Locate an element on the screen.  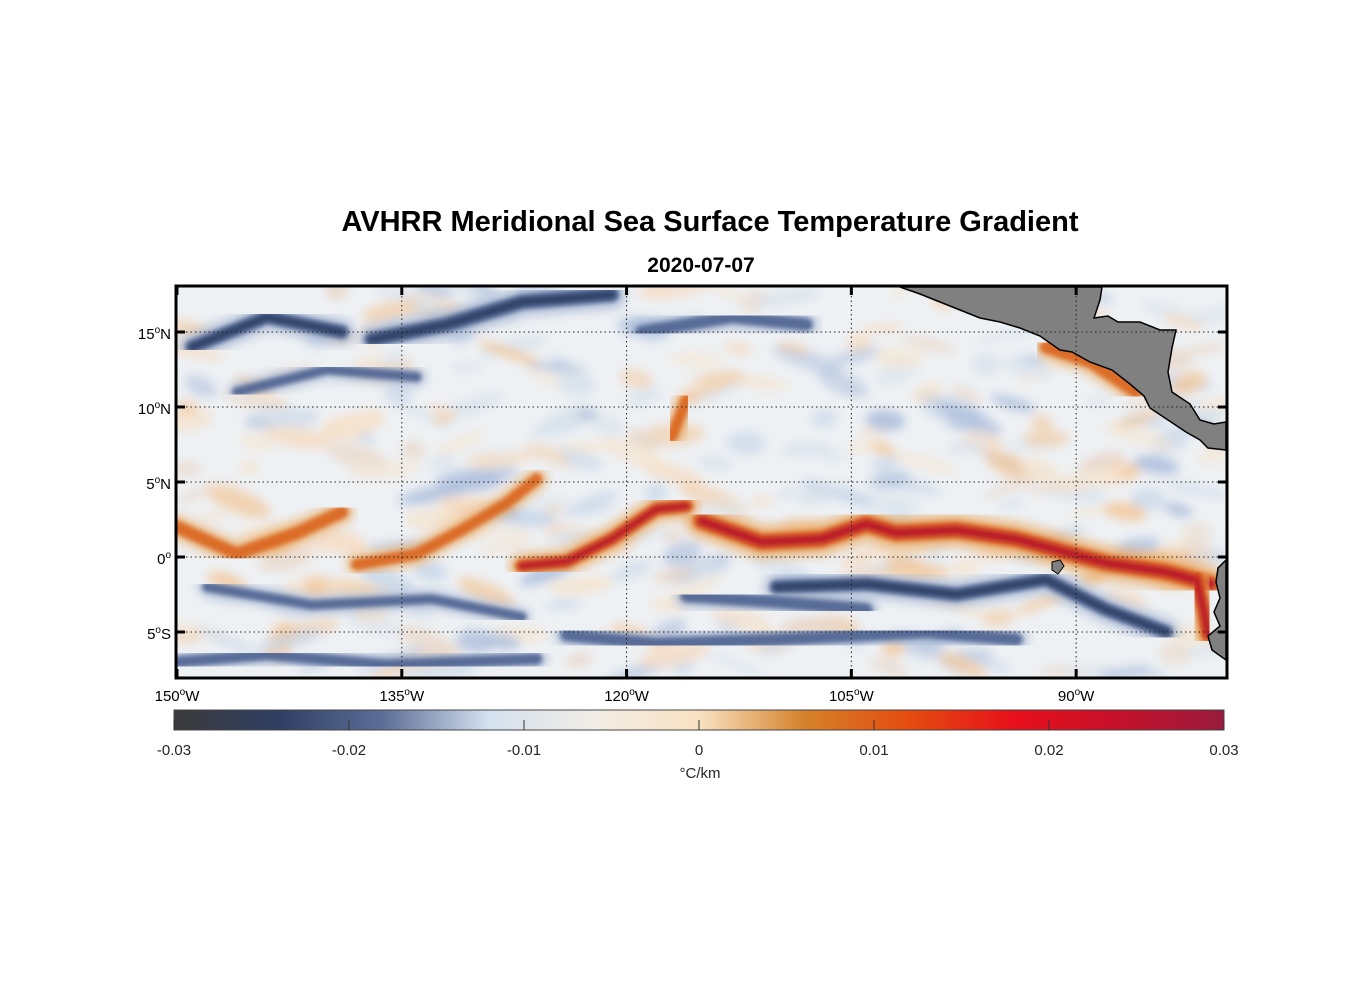
colorbar-tick-label: 0.02 is located at coordinates (1048, 750).